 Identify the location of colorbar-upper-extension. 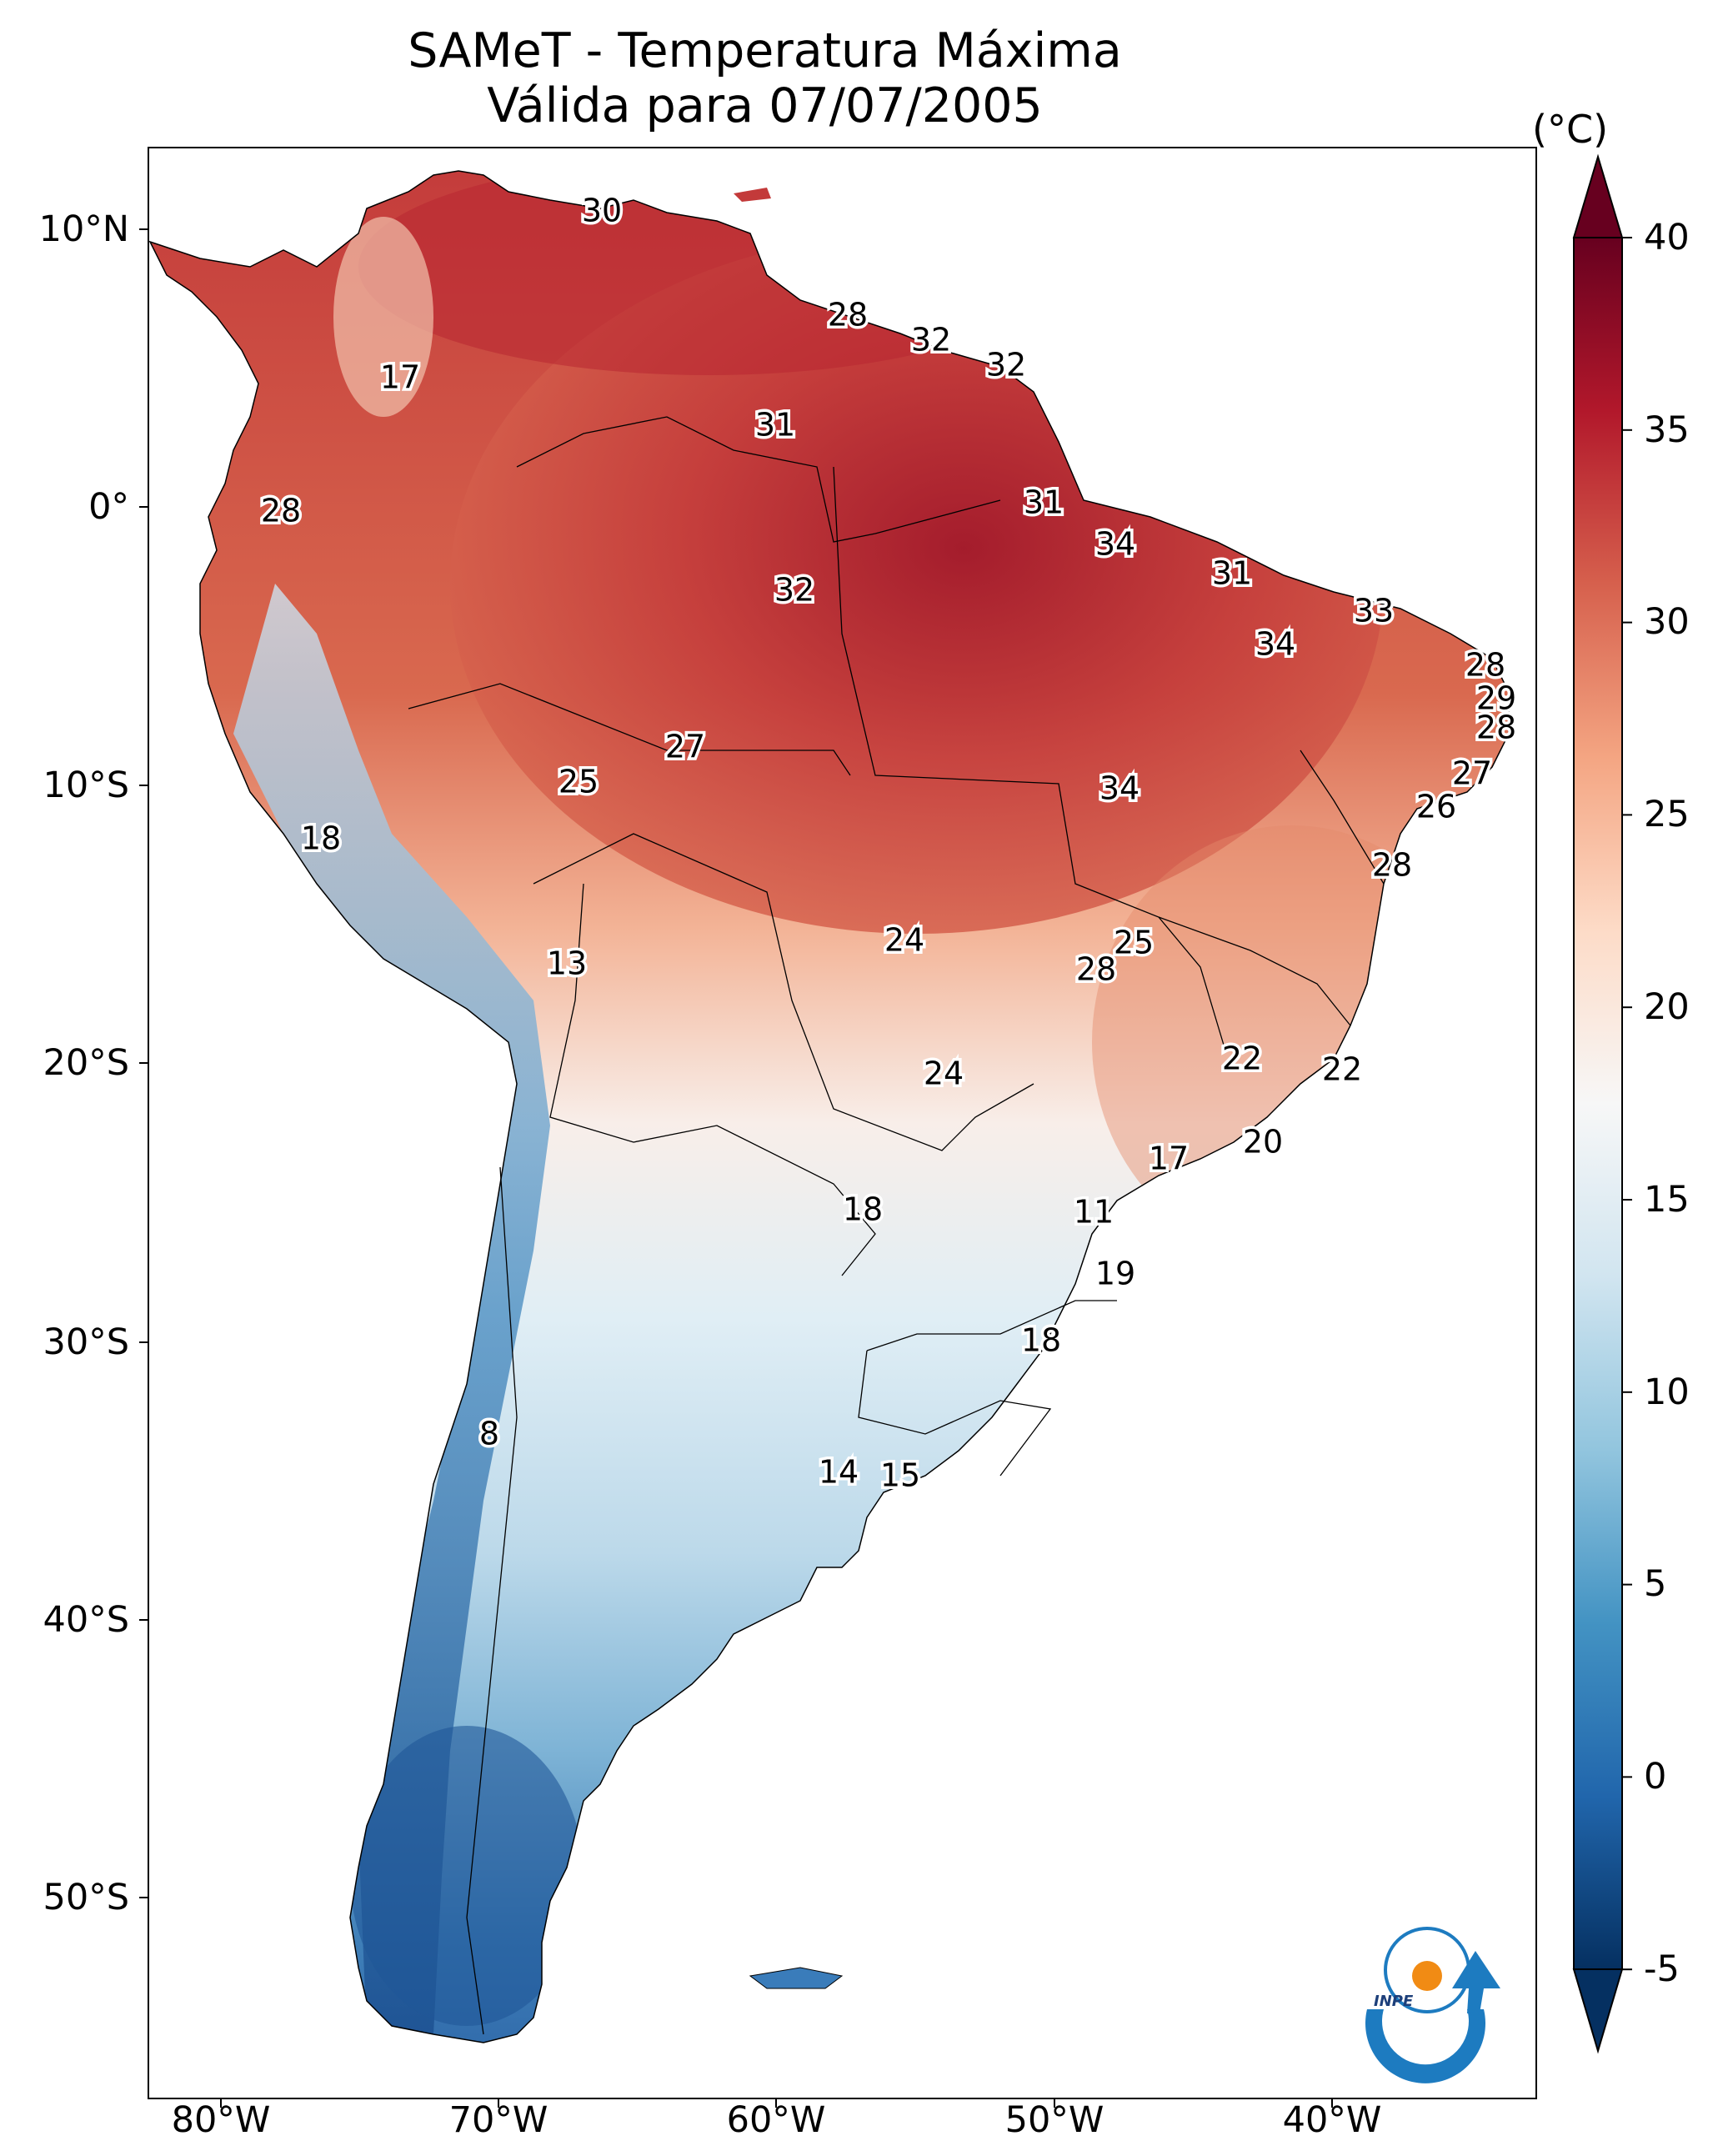
(1598, 195).